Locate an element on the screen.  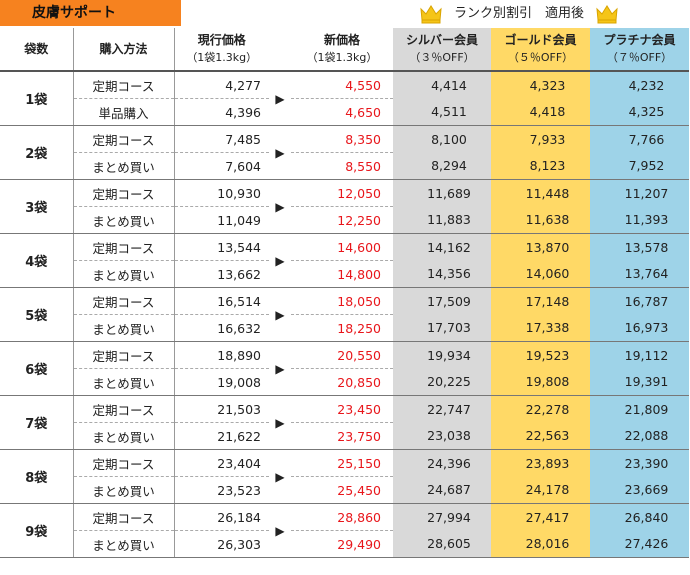
platinum-price: 21,809 is located at coordinates (639, 409).